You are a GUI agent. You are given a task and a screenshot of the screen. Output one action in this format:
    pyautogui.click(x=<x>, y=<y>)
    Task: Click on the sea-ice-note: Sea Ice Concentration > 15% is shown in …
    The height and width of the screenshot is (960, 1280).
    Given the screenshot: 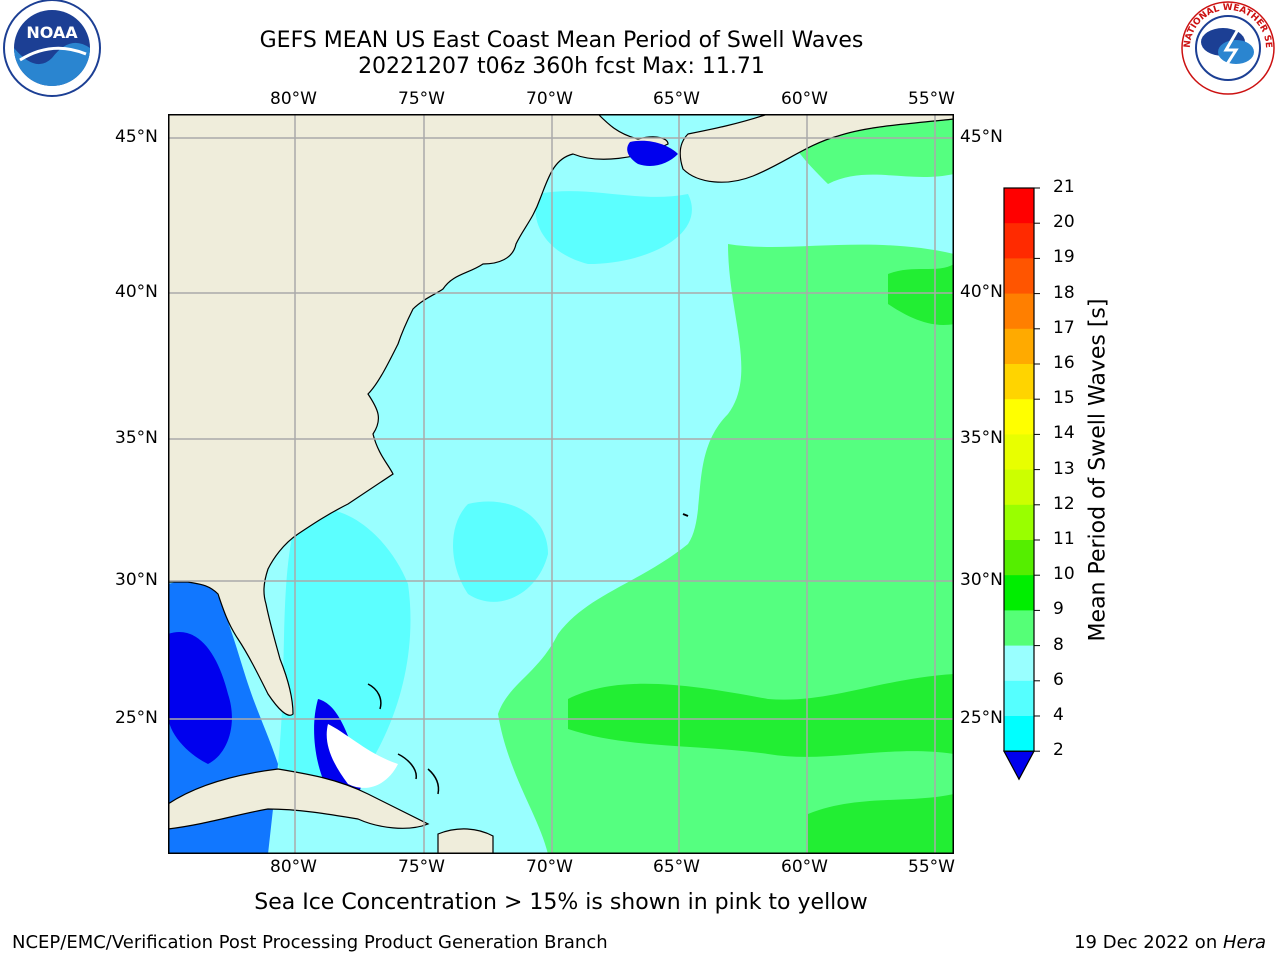 What is the action you would take?
    pyautogui.click(x=561, y=902)
    